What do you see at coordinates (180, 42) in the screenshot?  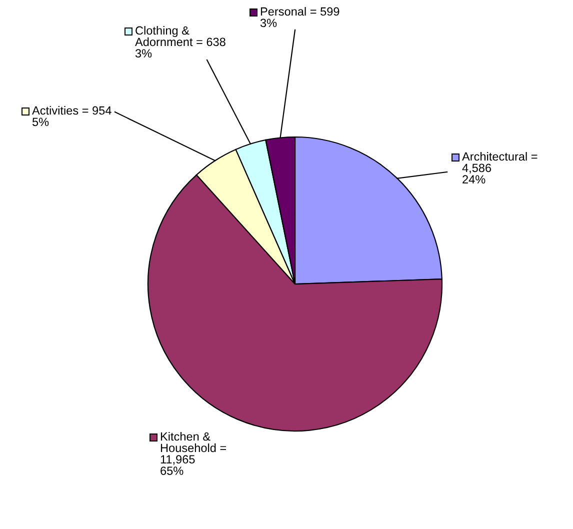 I see `legend-label: Clothing & Adornment = 638 3%` at bounding box center [180, 42].